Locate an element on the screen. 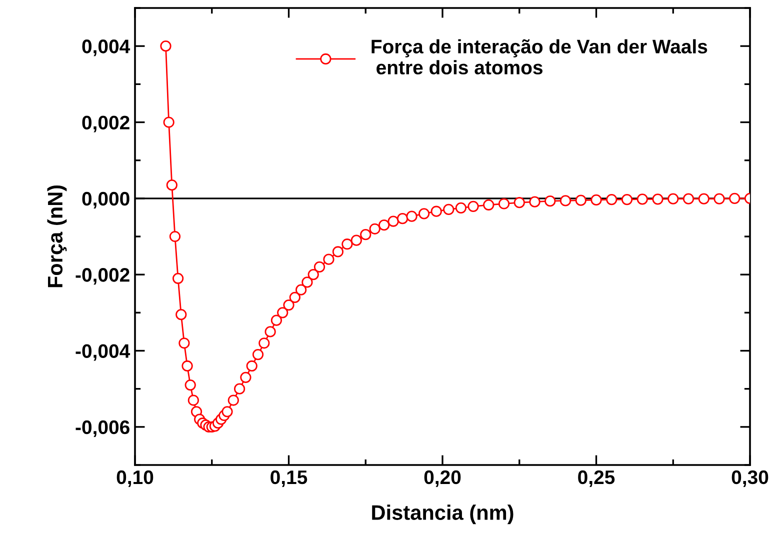 Image resolution: width=775 pixels, height=551 pixels. y-tick-label: 0,004 is located at coordinates (106, 48).